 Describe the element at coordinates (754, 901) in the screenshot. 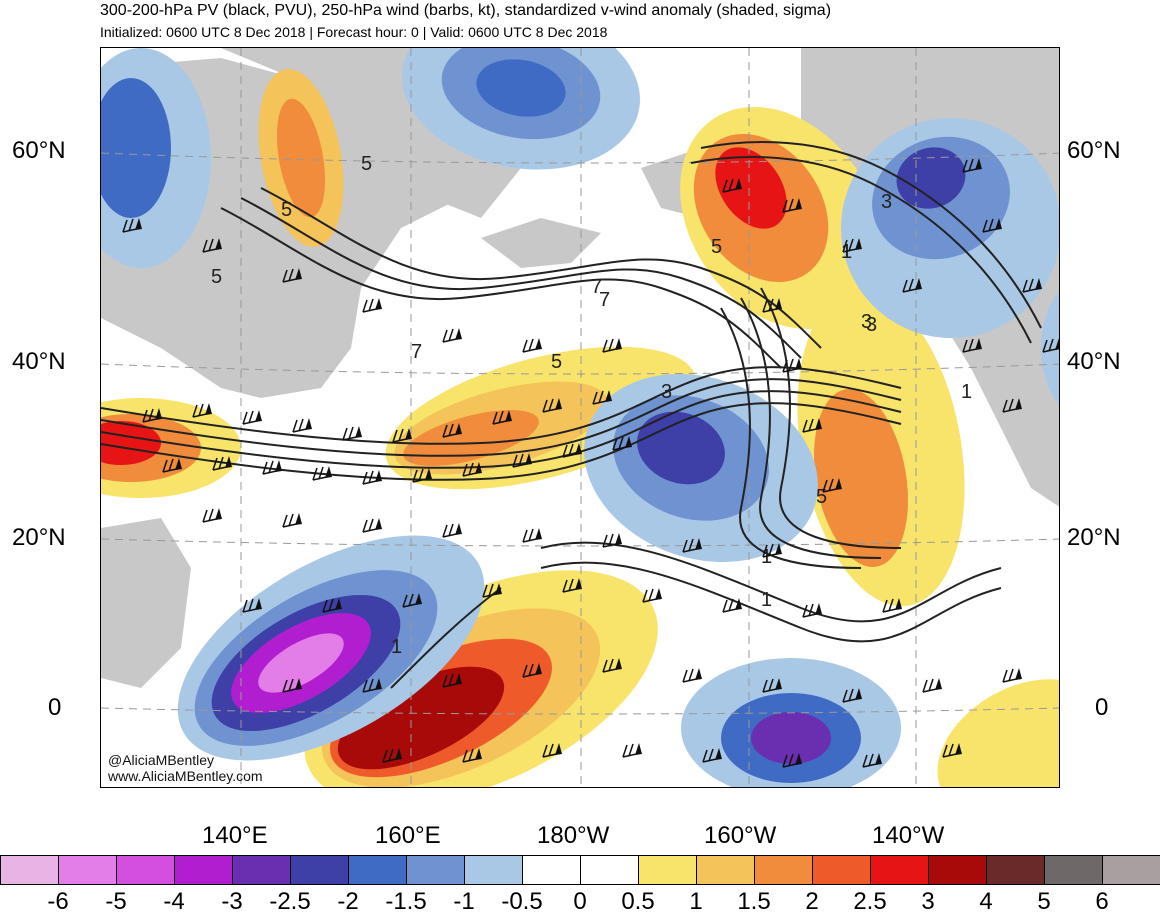

I see `colorbar-tick-label: 1.5` at that location.